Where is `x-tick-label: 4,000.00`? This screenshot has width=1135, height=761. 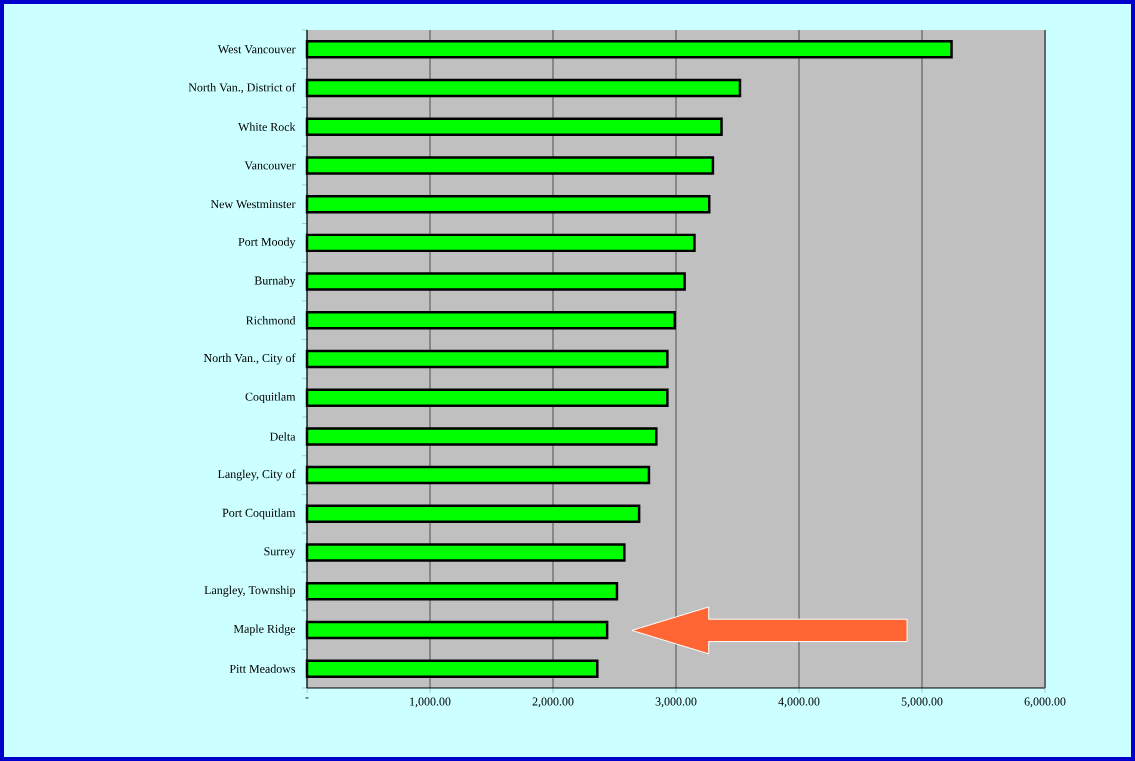
x-tick-label: 4,000.00 is located at coordinates (799, 702).